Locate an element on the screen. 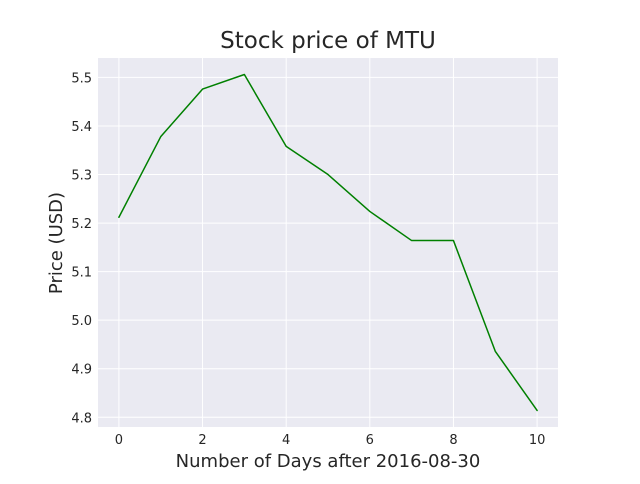 This screenshot has width=640, height=484. y-tick-label: 4.9 is located at coordinates (81, 370).